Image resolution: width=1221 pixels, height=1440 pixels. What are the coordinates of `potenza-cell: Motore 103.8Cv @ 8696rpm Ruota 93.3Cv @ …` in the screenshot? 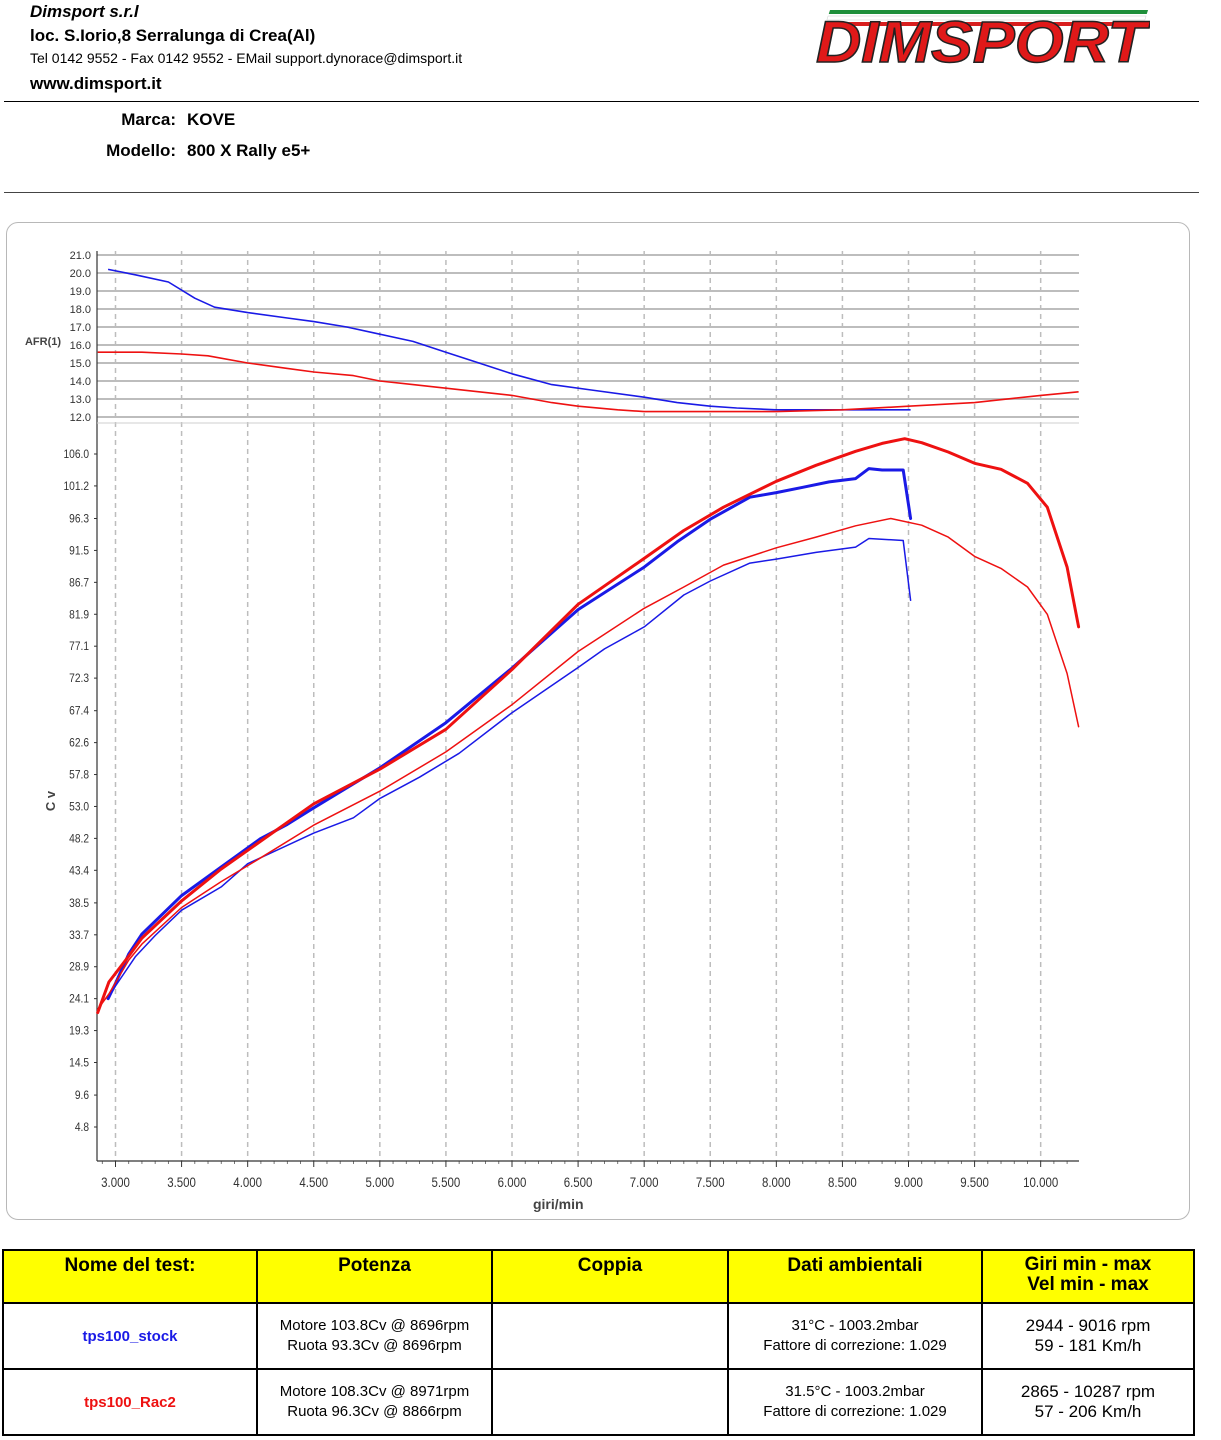 It's located at (374, 1336).